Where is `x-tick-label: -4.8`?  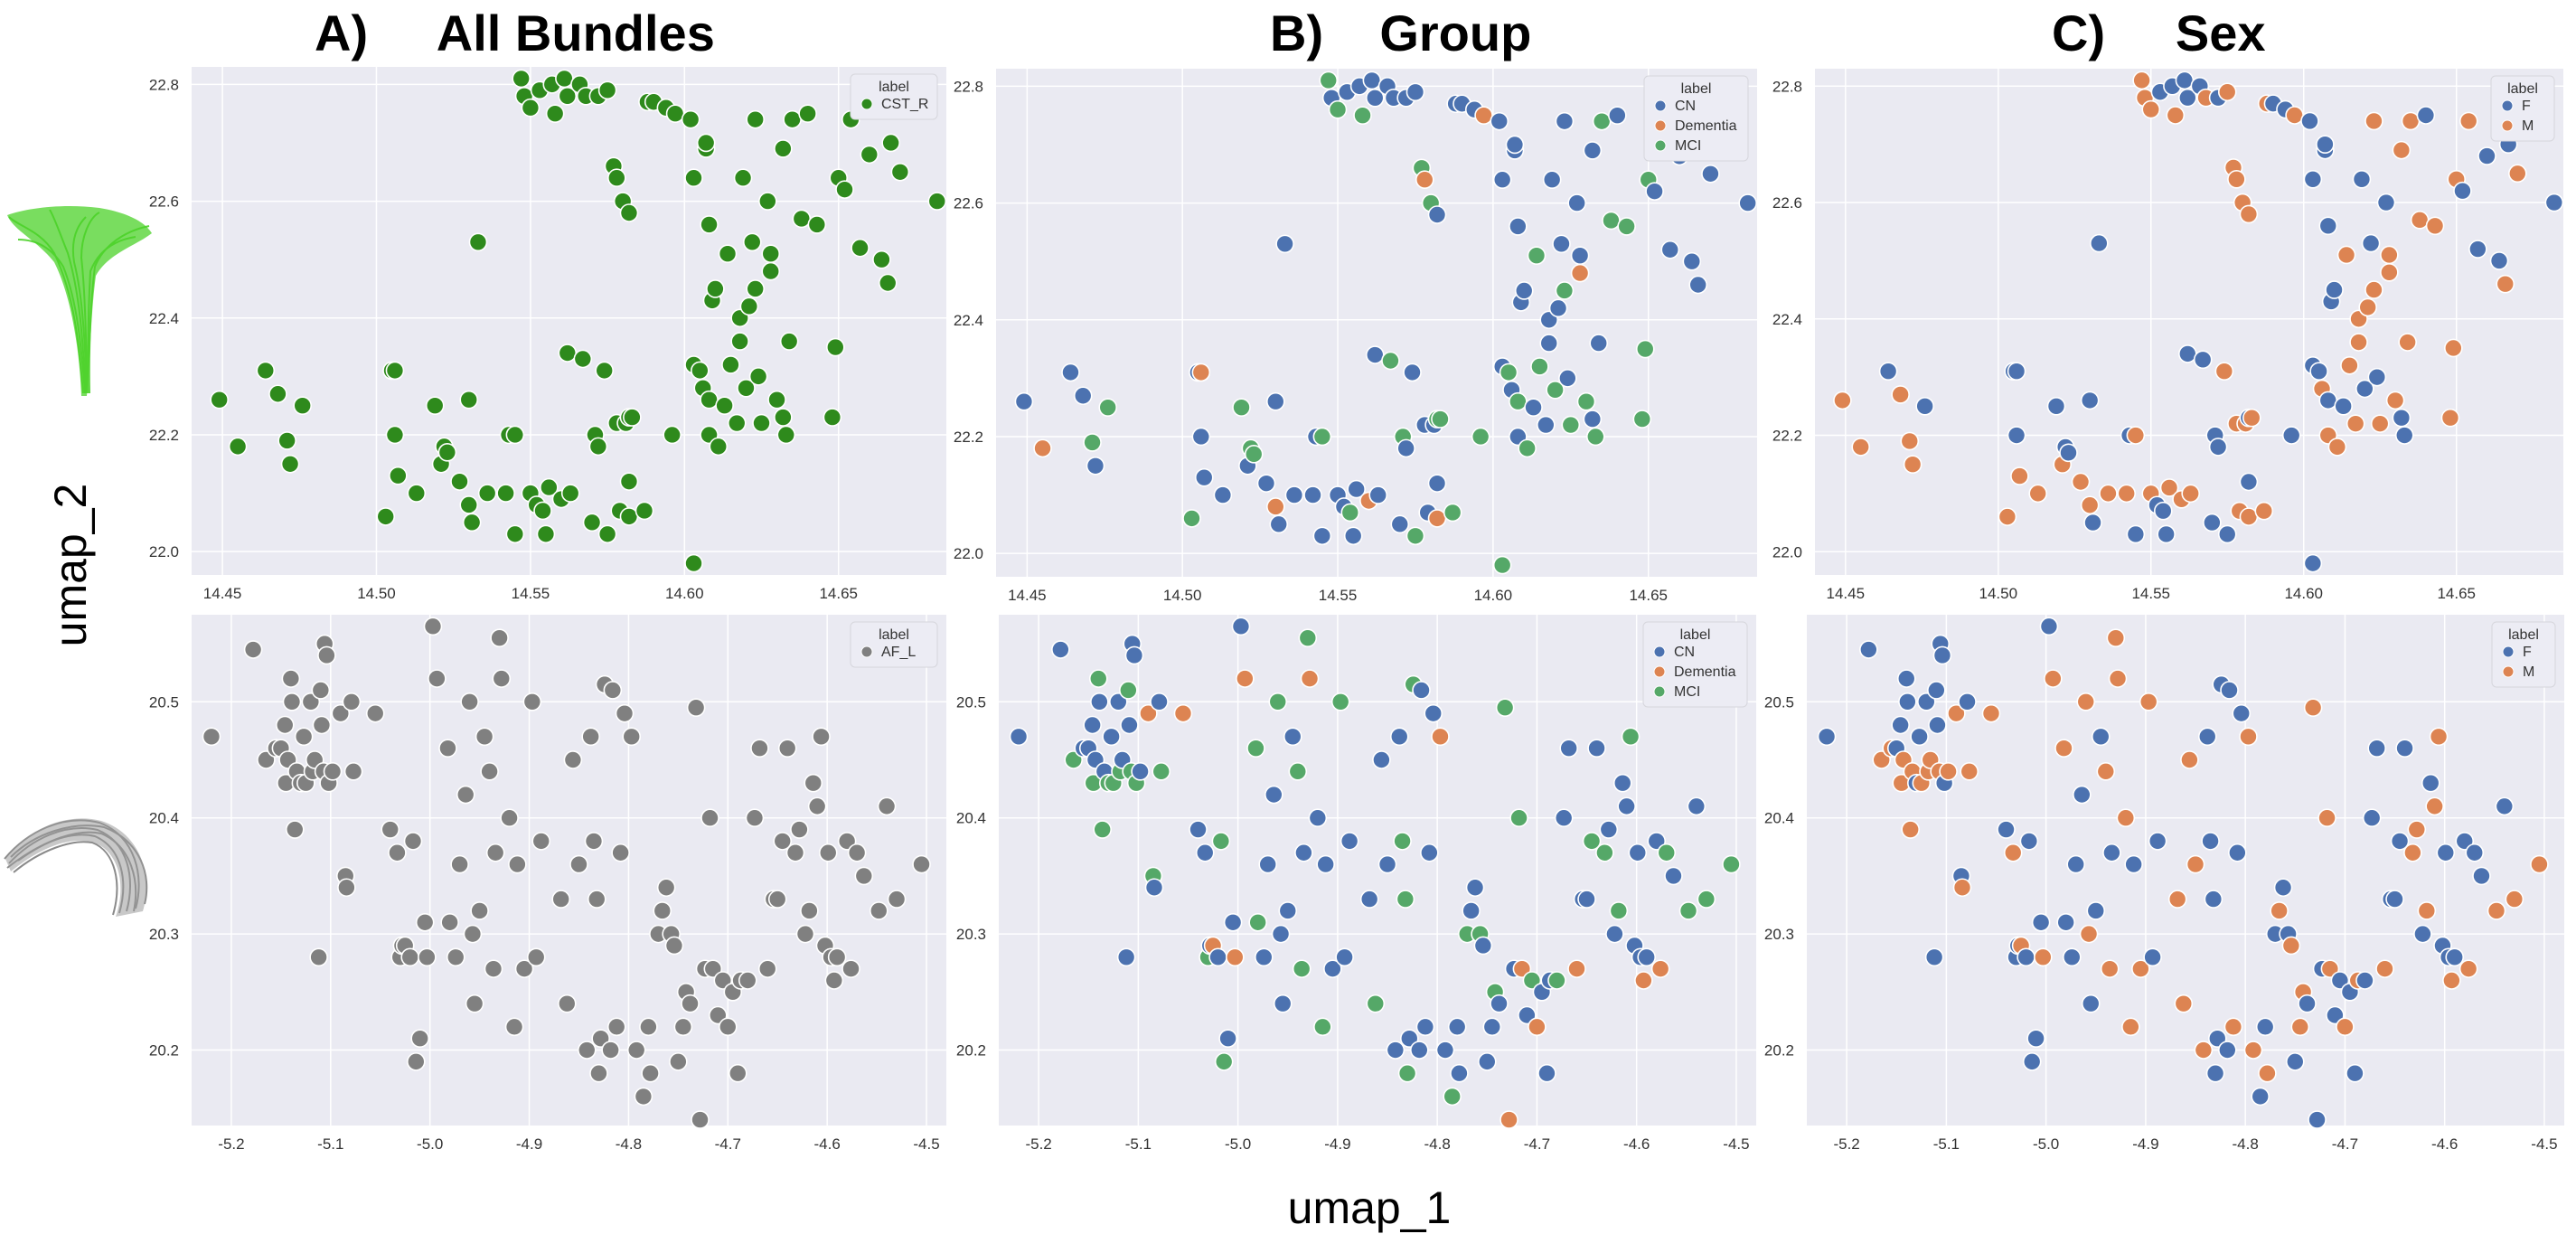 x-tick-label: -4.8 is located at coordinates (2246, 1144).